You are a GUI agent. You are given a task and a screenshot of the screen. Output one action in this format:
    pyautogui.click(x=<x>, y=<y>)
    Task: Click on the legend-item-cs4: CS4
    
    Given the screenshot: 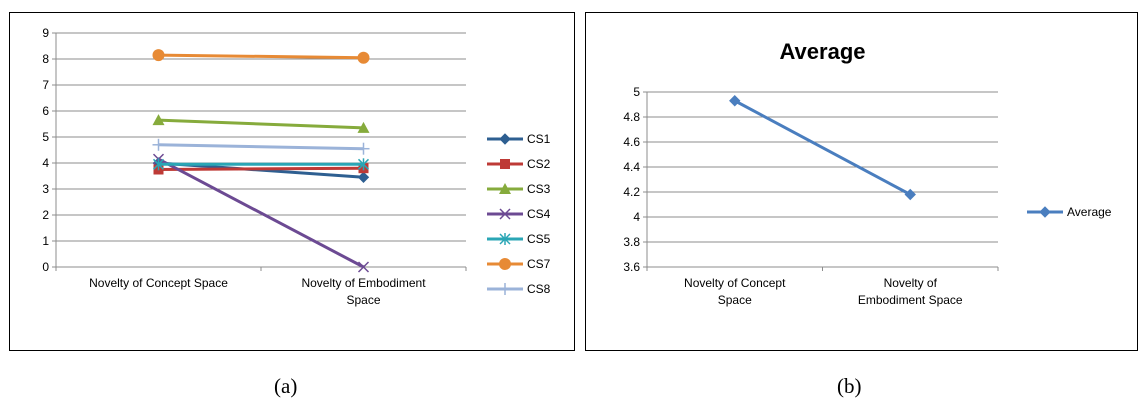 What is the action you would take?
    pyautogui.click(x=519, y=214)
    